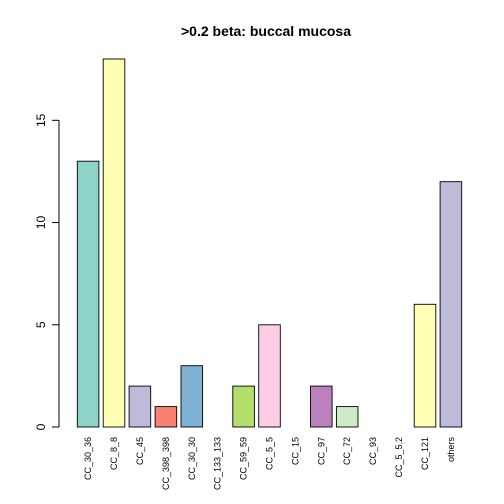 This screenshot has width=504, height=504. I want to click on x-tick-label: CC_8_8, so click(114, 453).